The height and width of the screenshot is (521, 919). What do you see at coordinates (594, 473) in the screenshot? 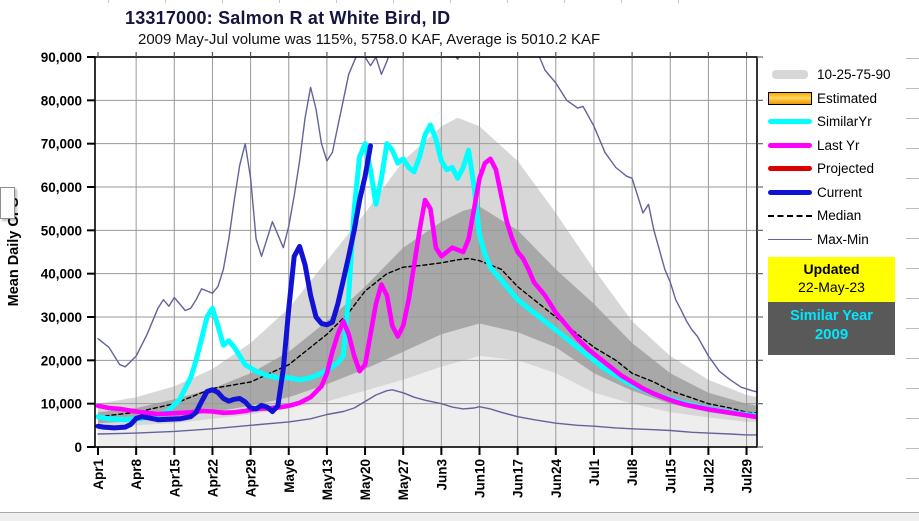
I see `x-tick-label: Jul1` at bounding box center [594, 473].